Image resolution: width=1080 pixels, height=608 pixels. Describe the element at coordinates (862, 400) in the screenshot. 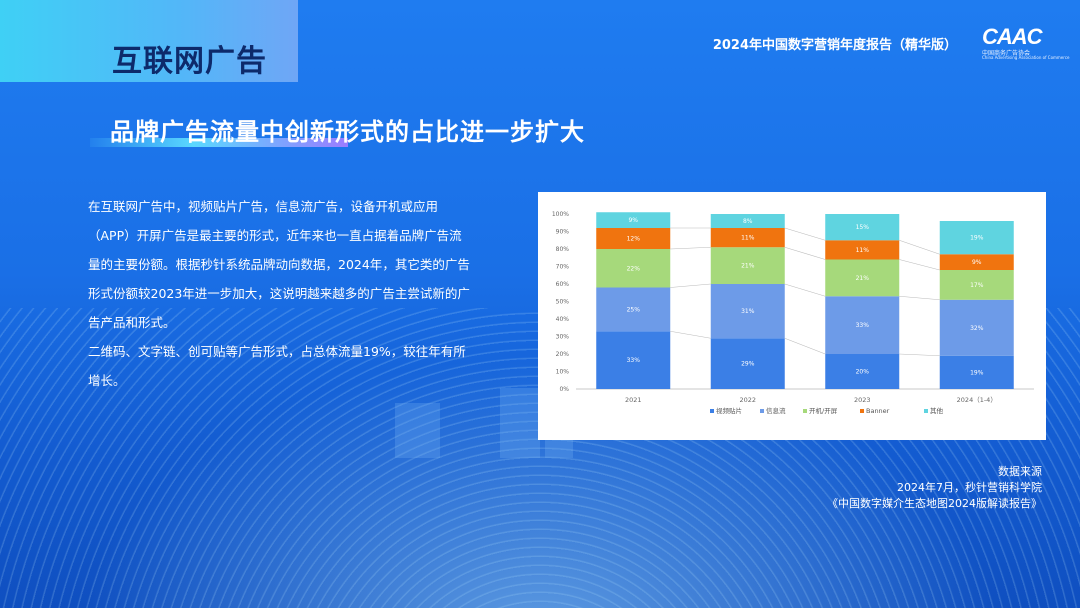

I see `x-tick-label: 2023` at that location.